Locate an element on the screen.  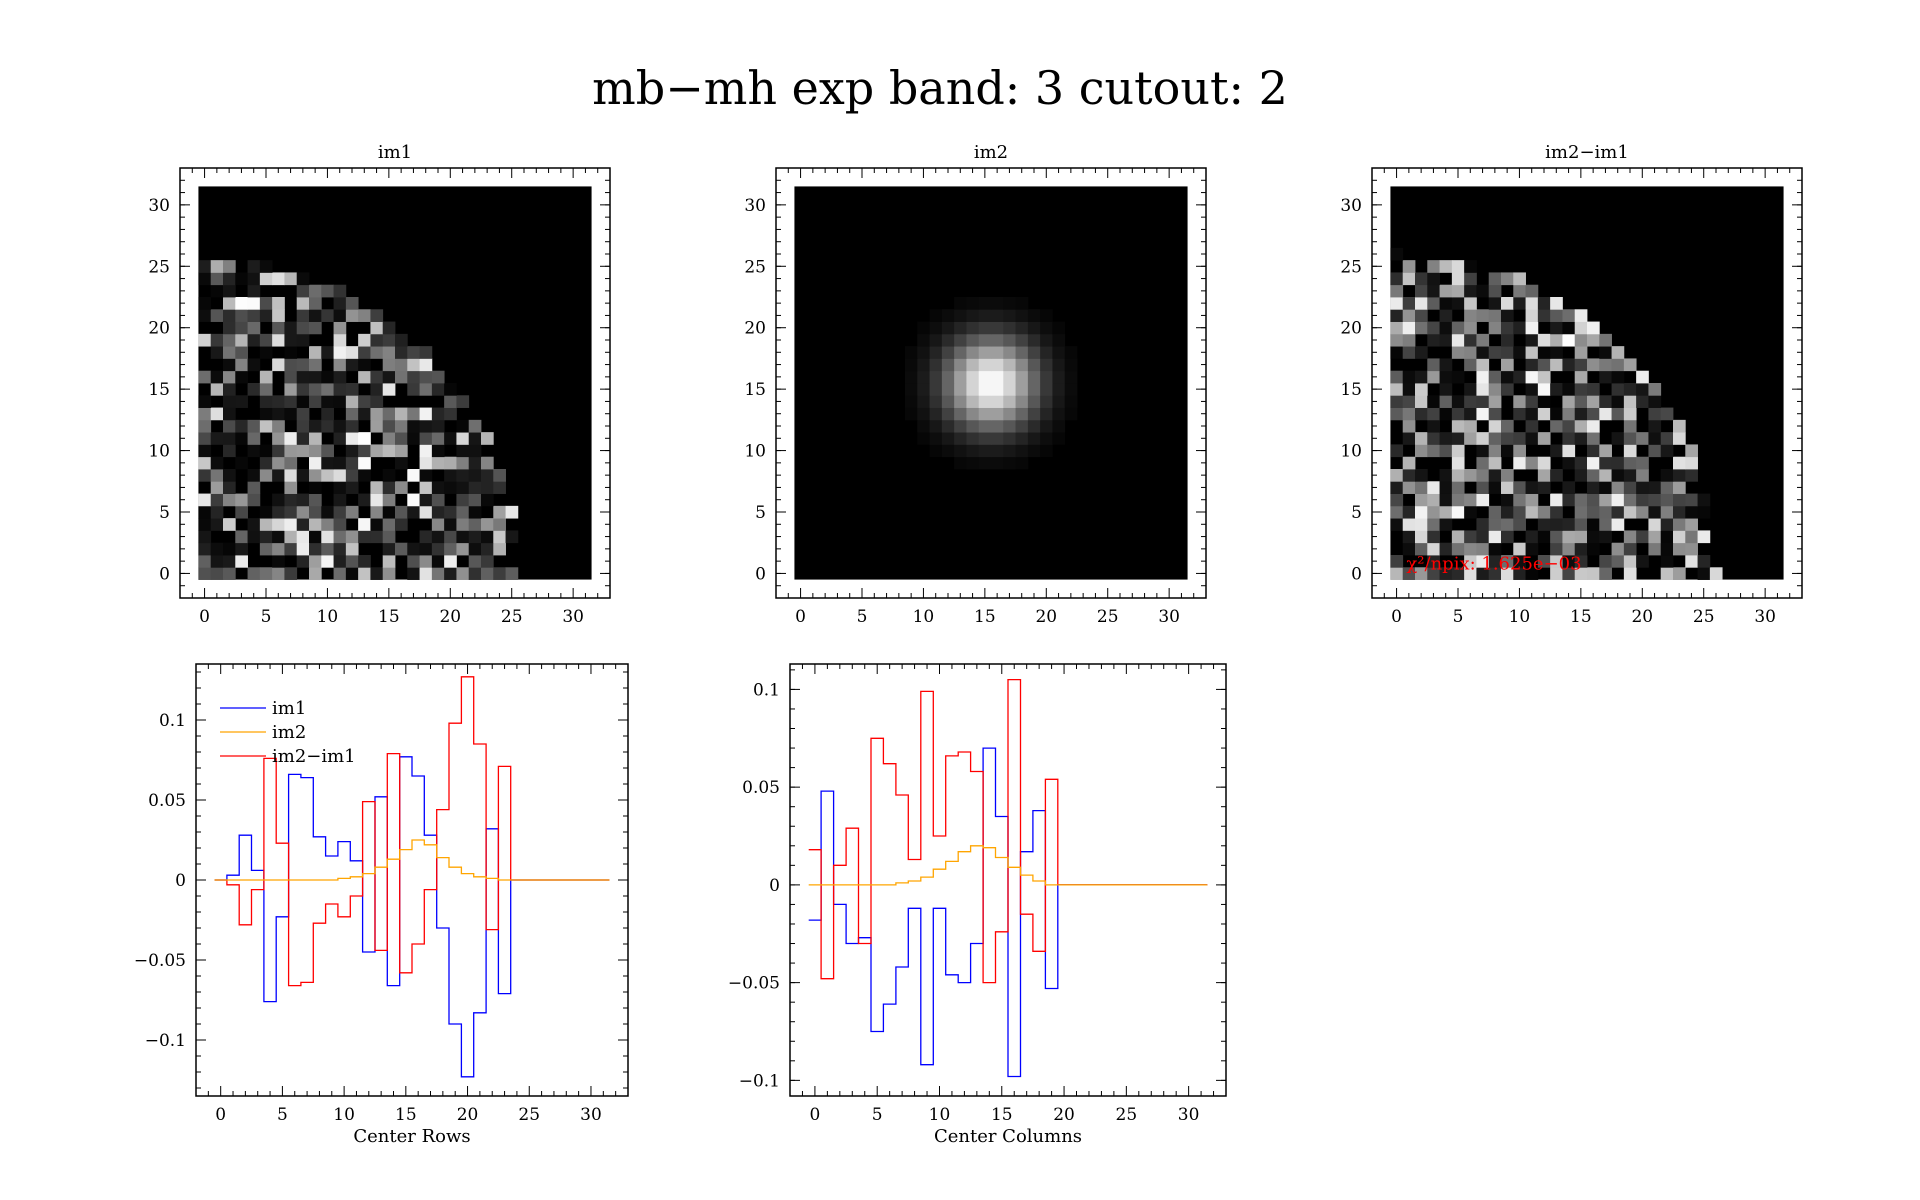
image-2-ytick-label: 20 is located at coordinates (755, 329).